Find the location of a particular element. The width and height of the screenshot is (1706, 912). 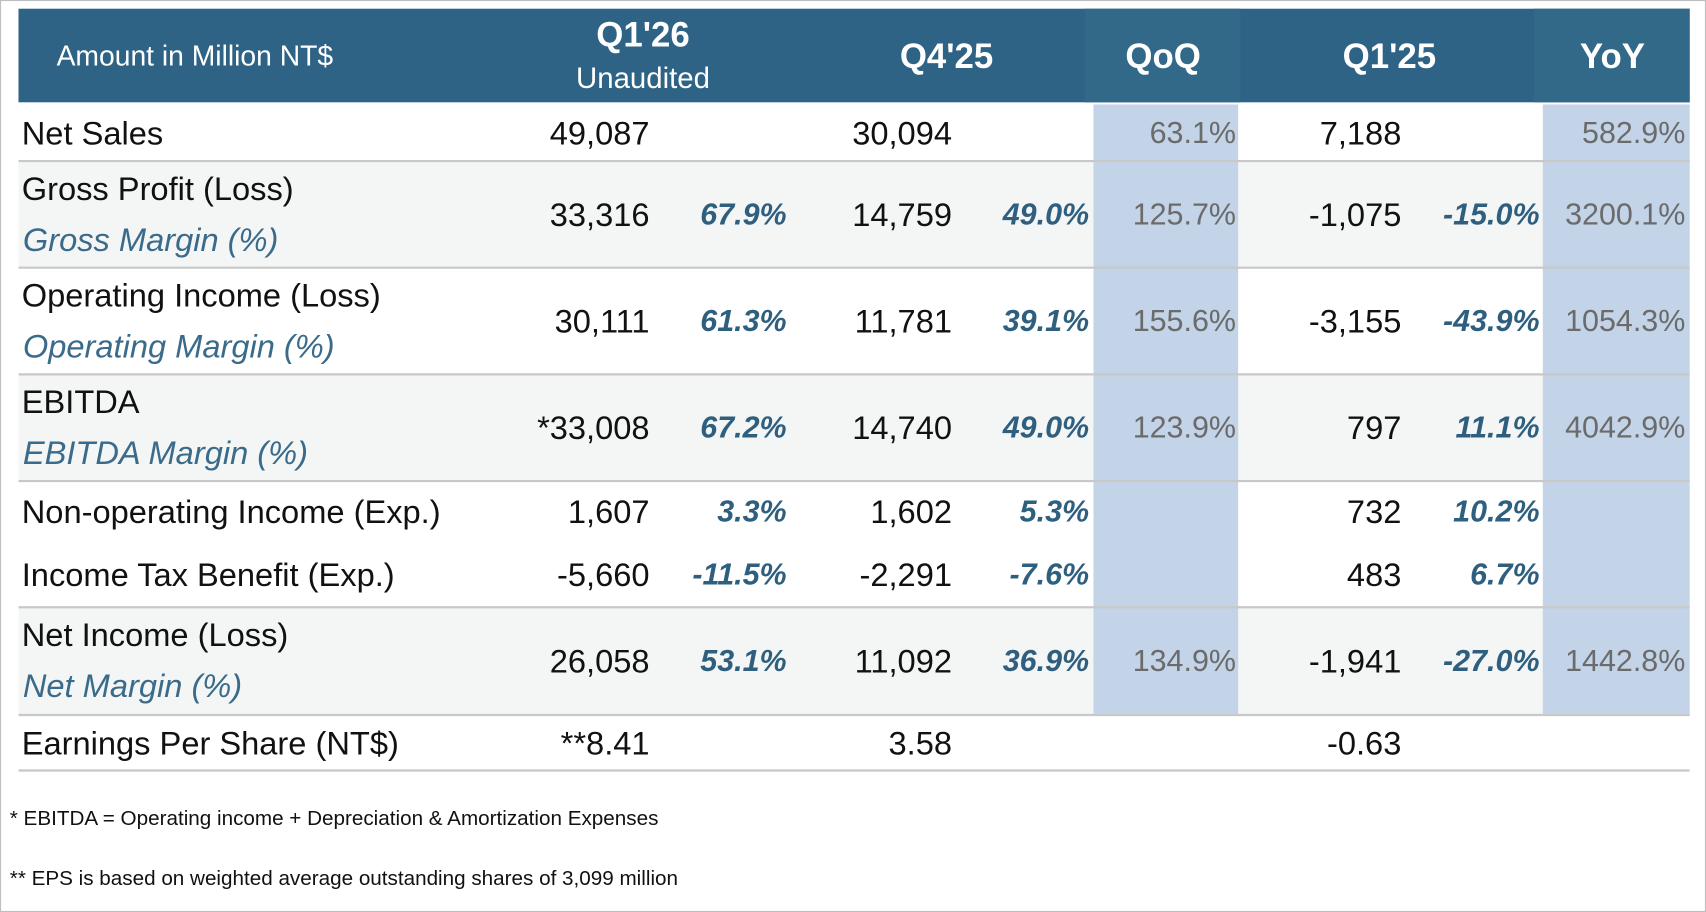

cell-q1-26: -5,660 is located at coordinates (603, 574).